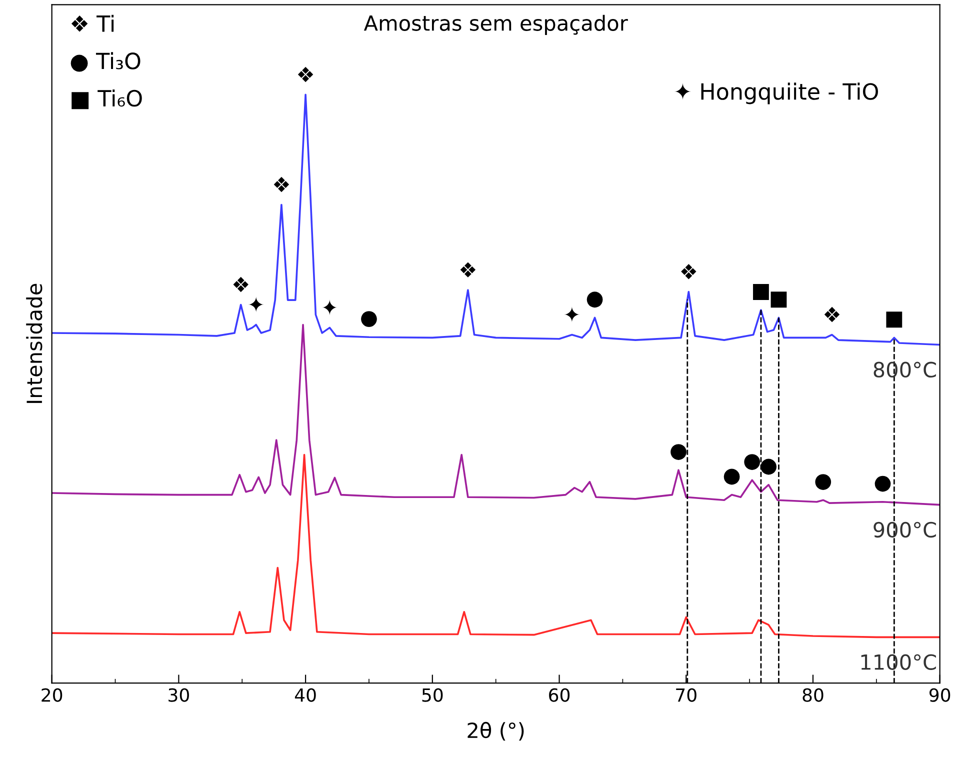 This screenshot has height=778, width=960. What do you see at coordinates (559, 695) in the screenshot?
I see `x-tick-label: 60` at bounding box center [559, 695].